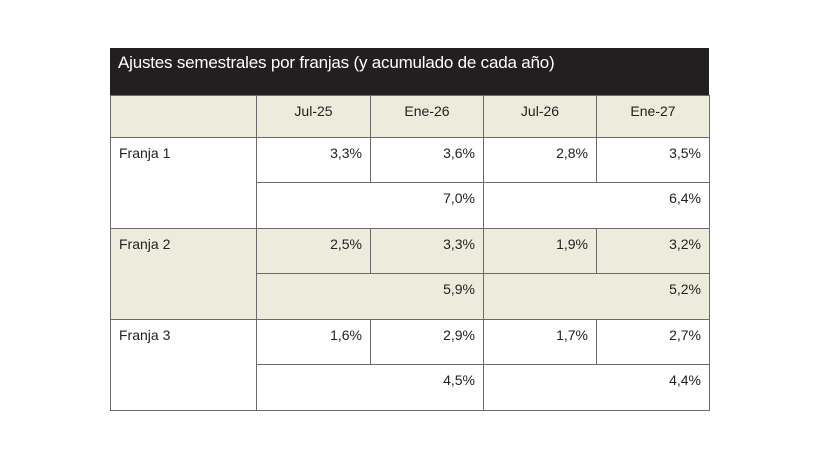  I want to click on value-cell: 2,9%, so click(427, 342).